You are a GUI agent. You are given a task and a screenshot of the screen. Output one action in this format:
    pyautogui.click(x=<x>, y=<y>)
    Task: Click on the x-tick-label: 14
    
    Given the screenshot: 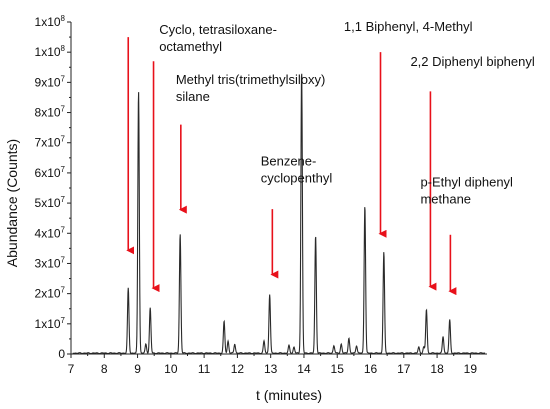 What is the action you would take?
    pyautogui.click(x=304, y=369)
    